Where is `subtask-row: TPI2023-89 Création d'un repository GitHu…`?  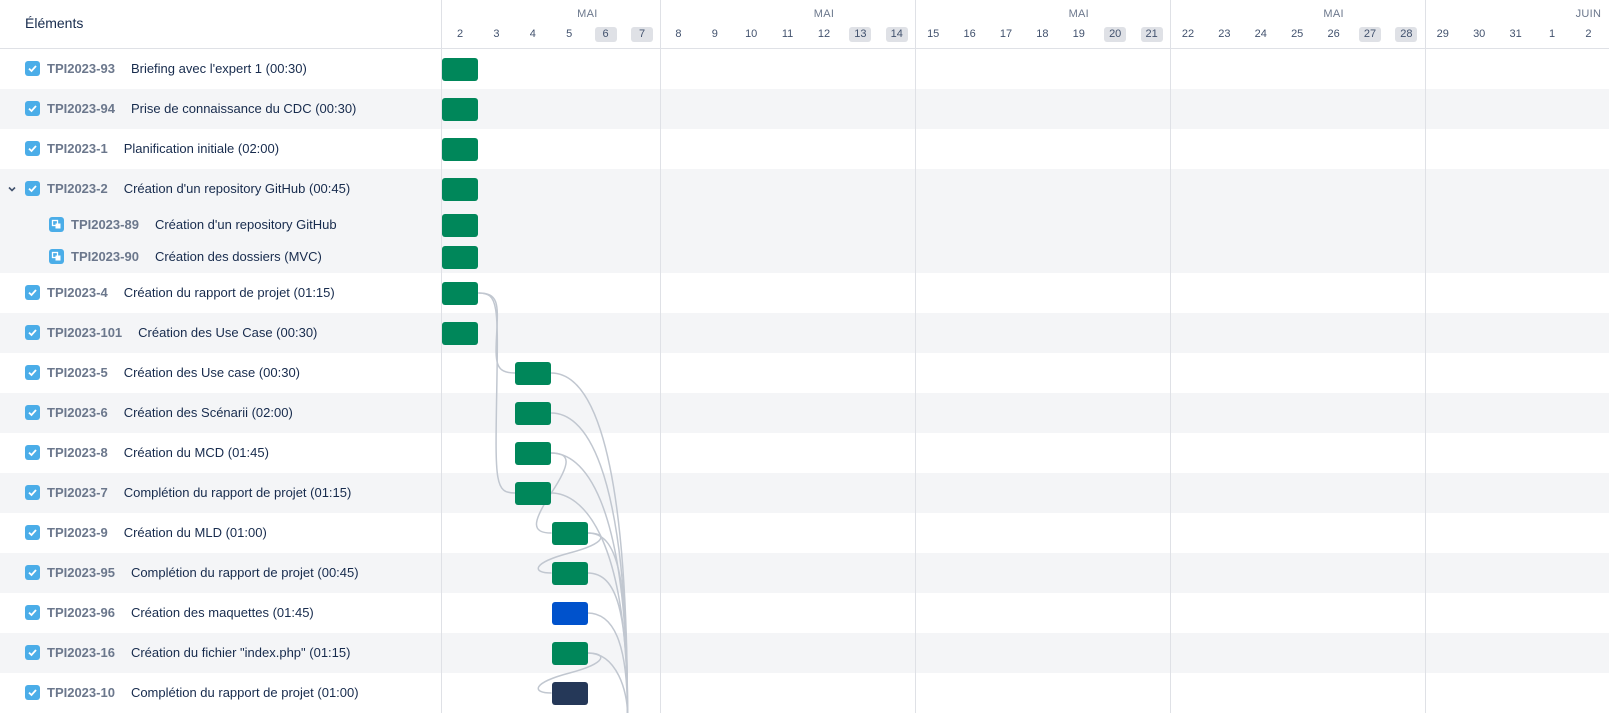 subtask-row: TPI2023-89 Création d'un repository GitHu… is located at coordinates (220, 225).